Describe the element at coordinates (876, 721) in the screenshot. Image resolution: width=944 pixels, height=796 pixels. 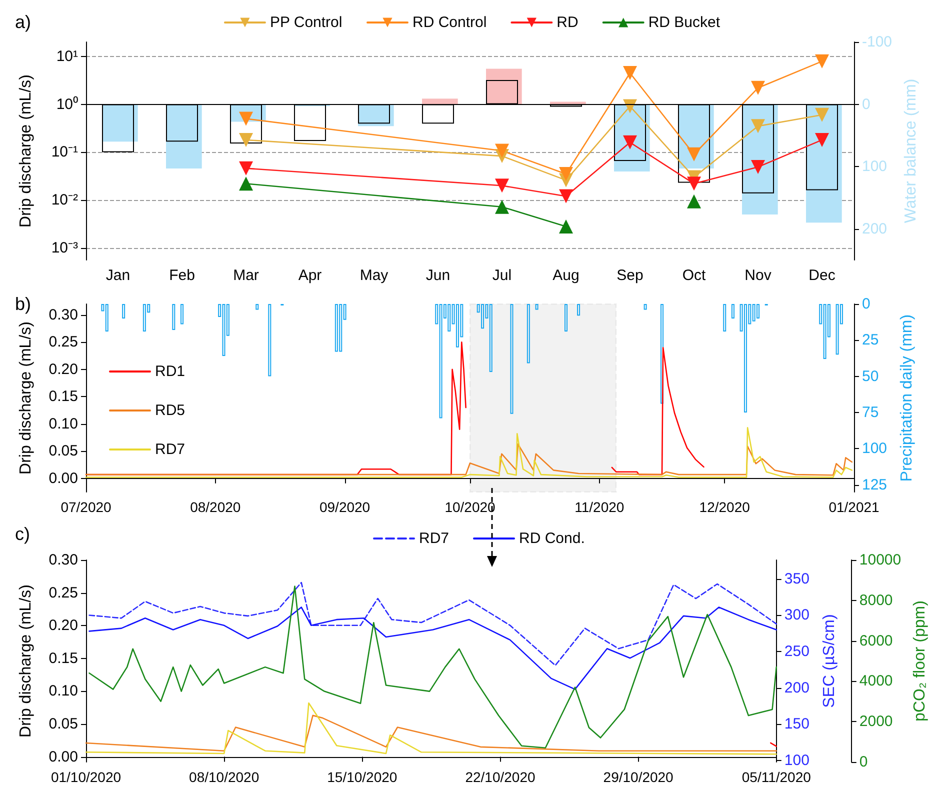
I see `y3-tick-label: 2000` at that location.